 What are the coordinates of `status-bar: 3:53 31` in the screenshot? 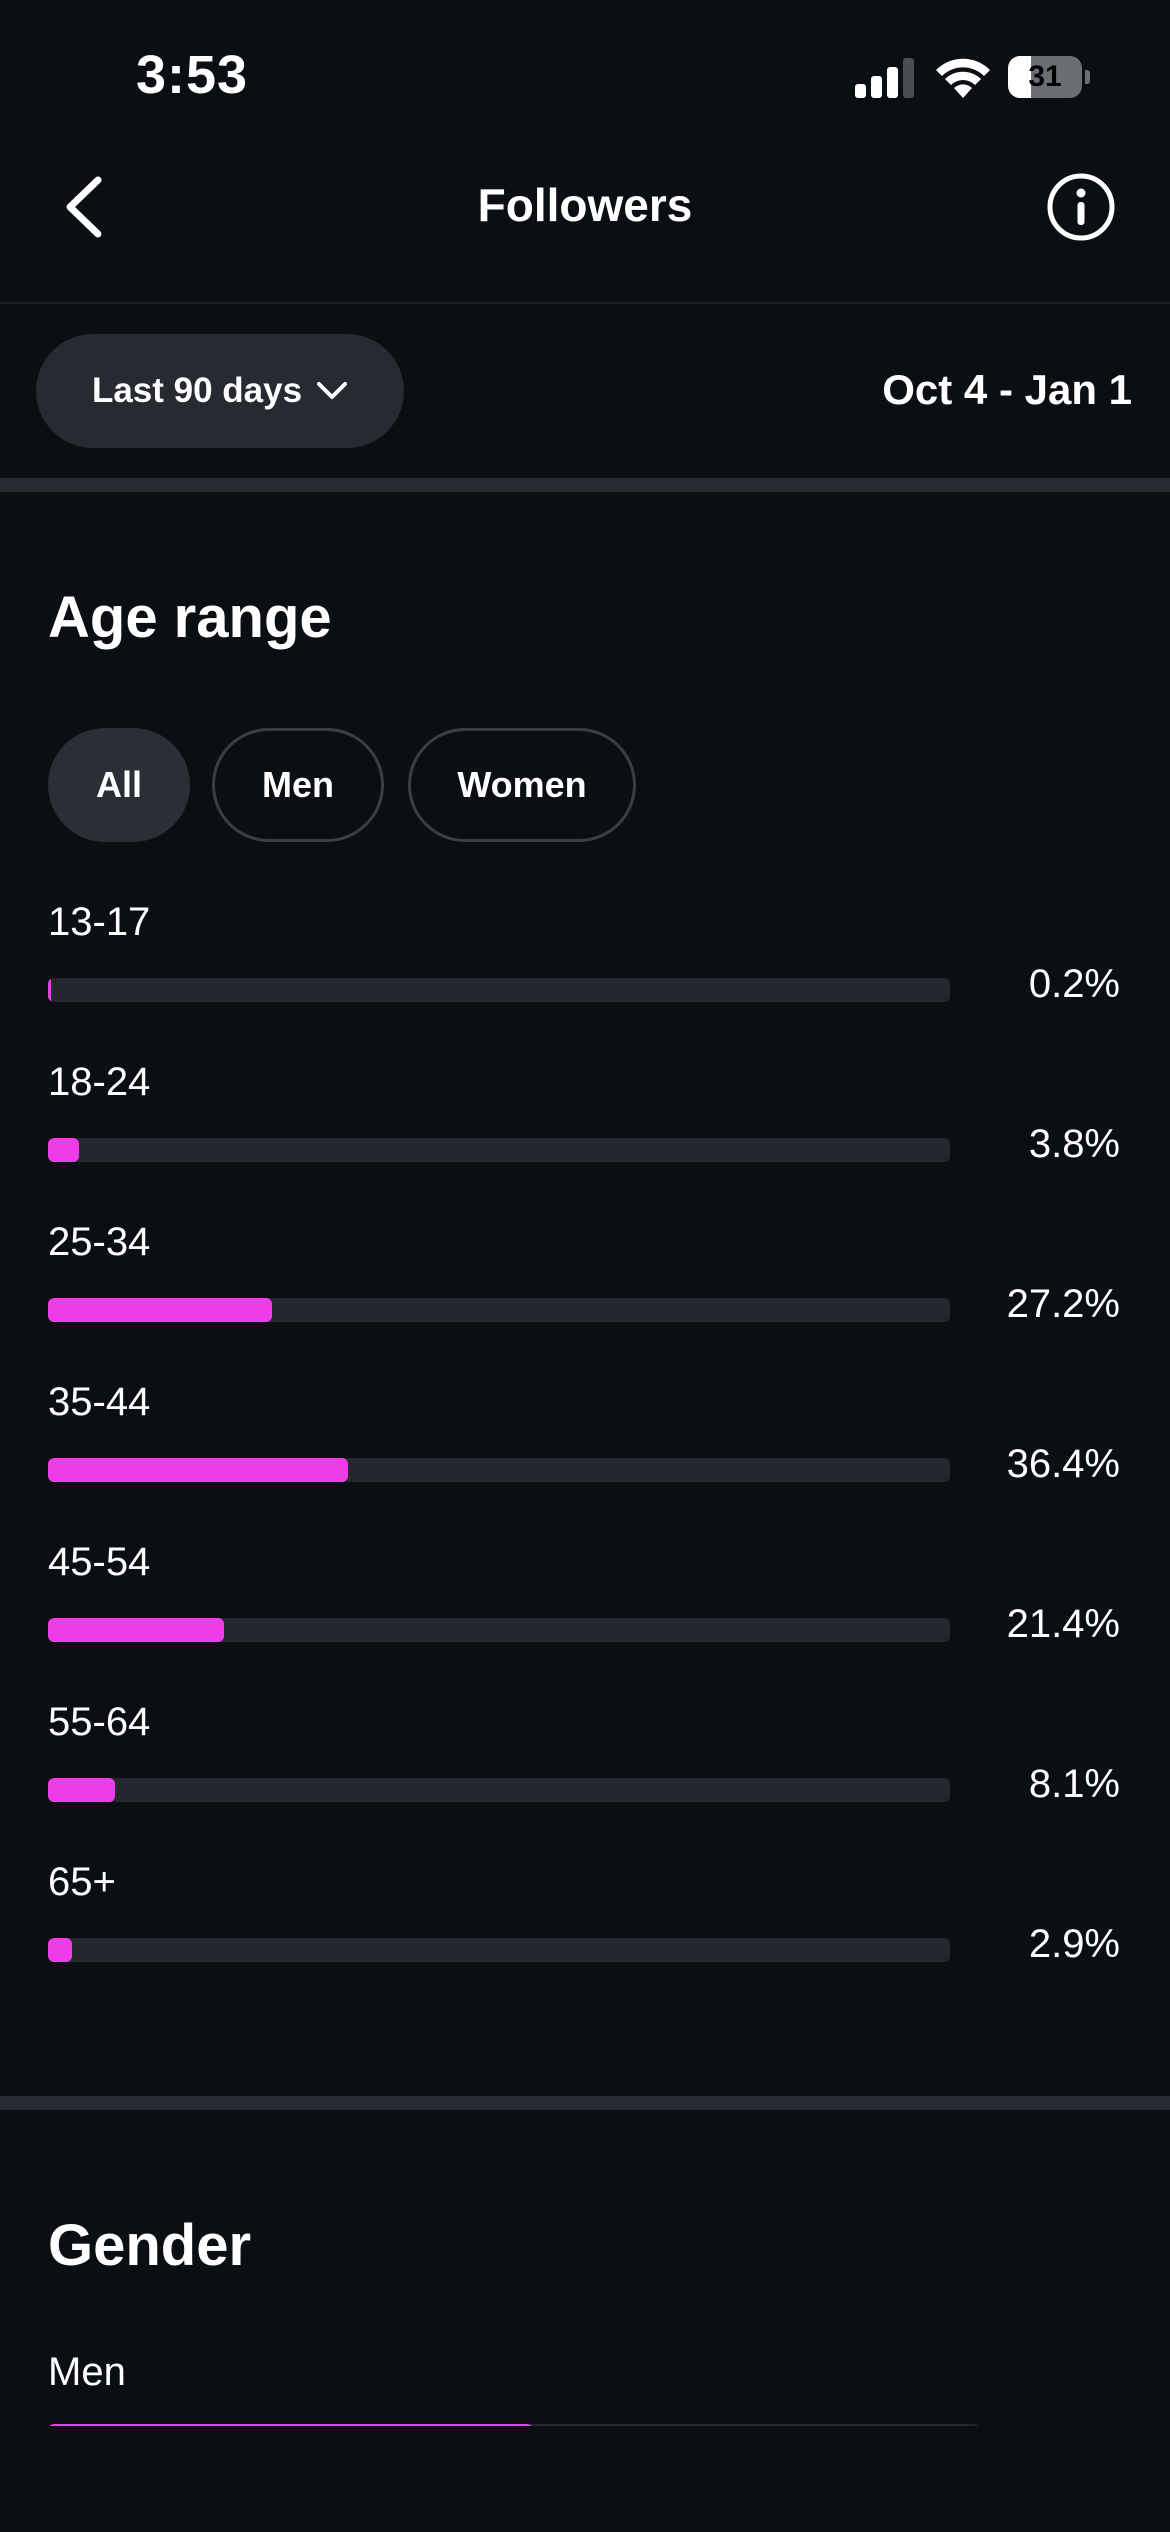 It's located at (585, 75).